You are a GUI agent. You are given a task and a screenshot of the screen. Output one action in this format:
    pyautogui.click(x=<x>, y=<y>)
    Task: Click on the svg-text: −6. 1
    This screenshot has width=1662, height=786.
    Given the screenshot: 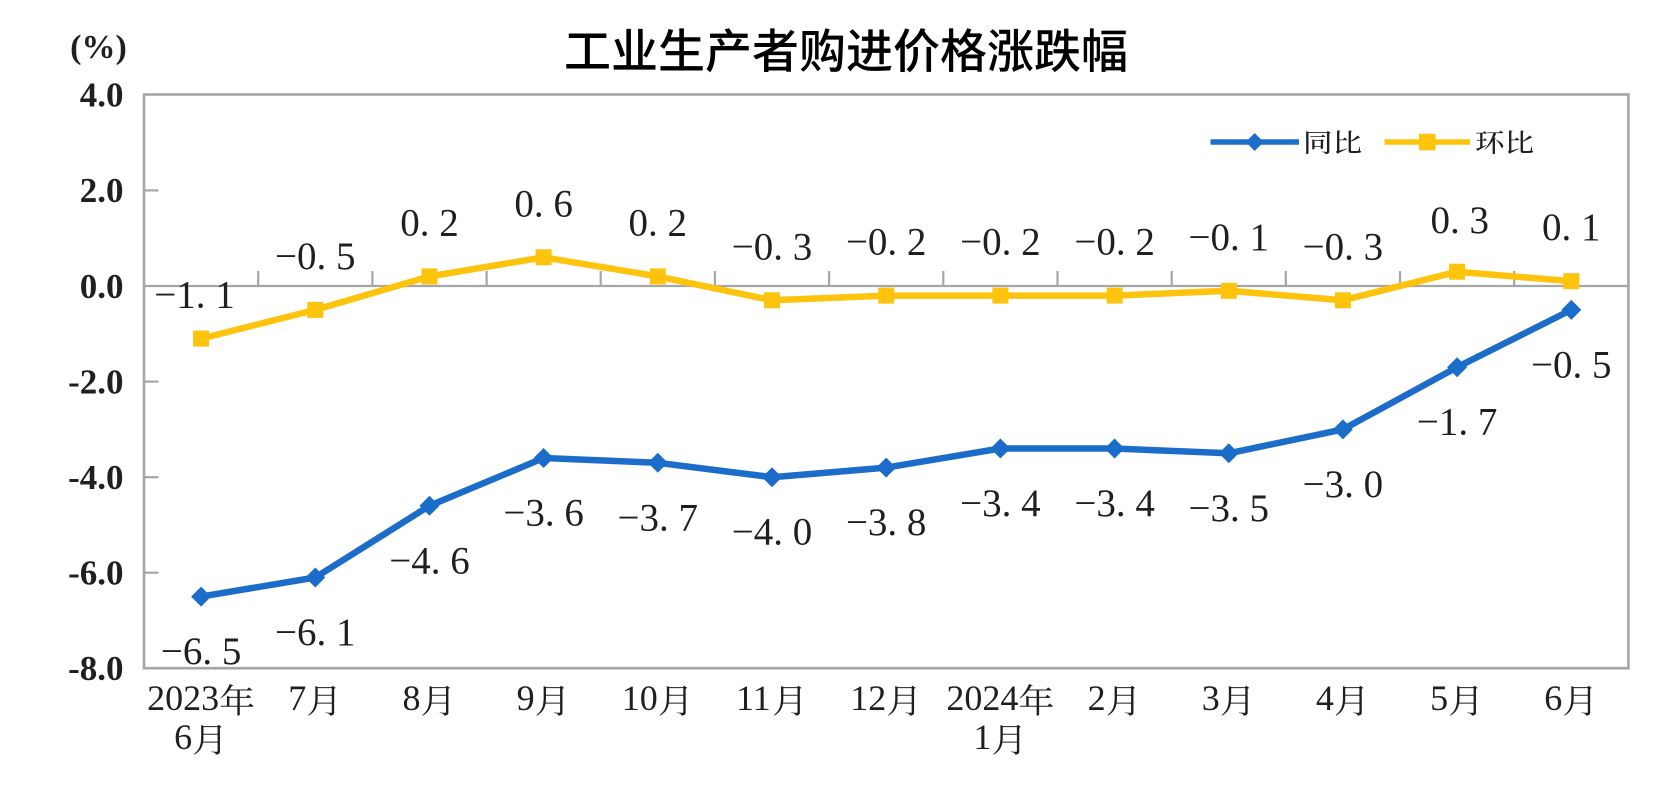 What is the action you would take?
    pyautogui.click(x=315, y=632)
    